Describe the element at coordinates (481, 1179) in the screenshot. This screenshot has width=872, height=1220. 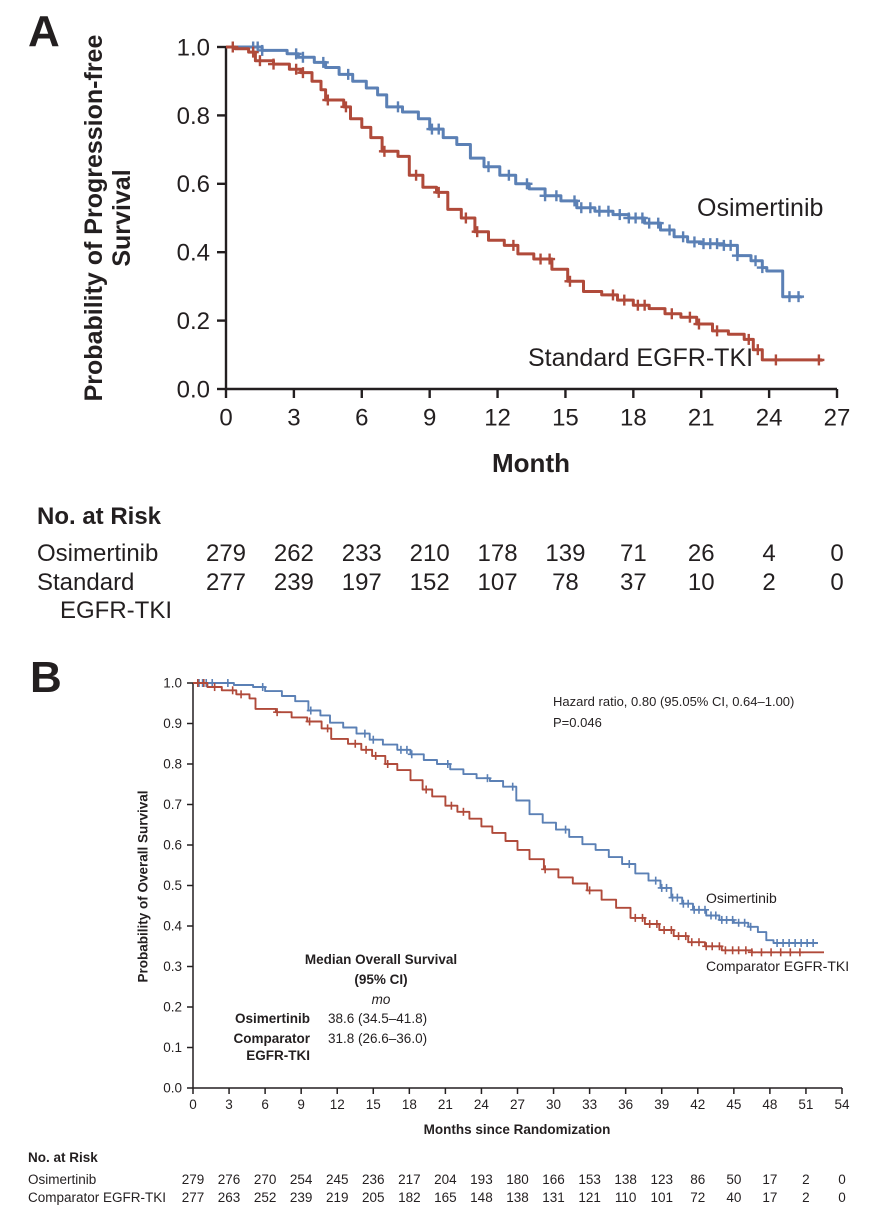
I see `panel-b-risk-cell: 193` at that location.